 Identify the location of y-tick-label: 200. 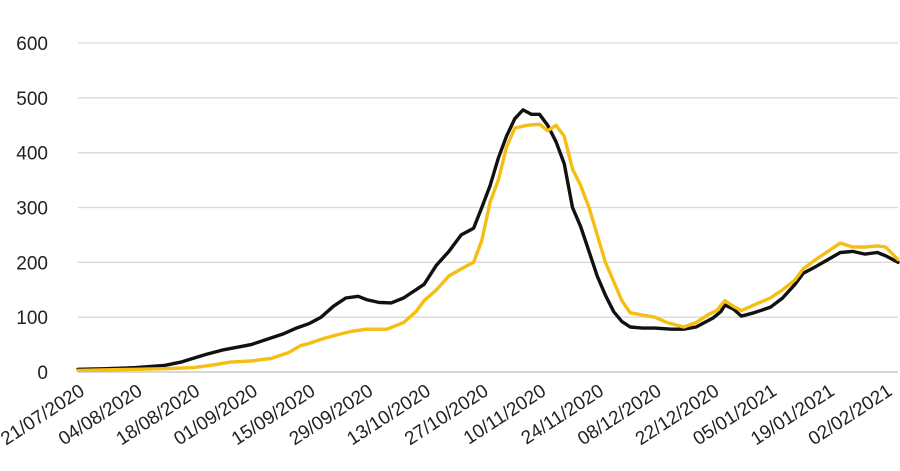
(32, 263).